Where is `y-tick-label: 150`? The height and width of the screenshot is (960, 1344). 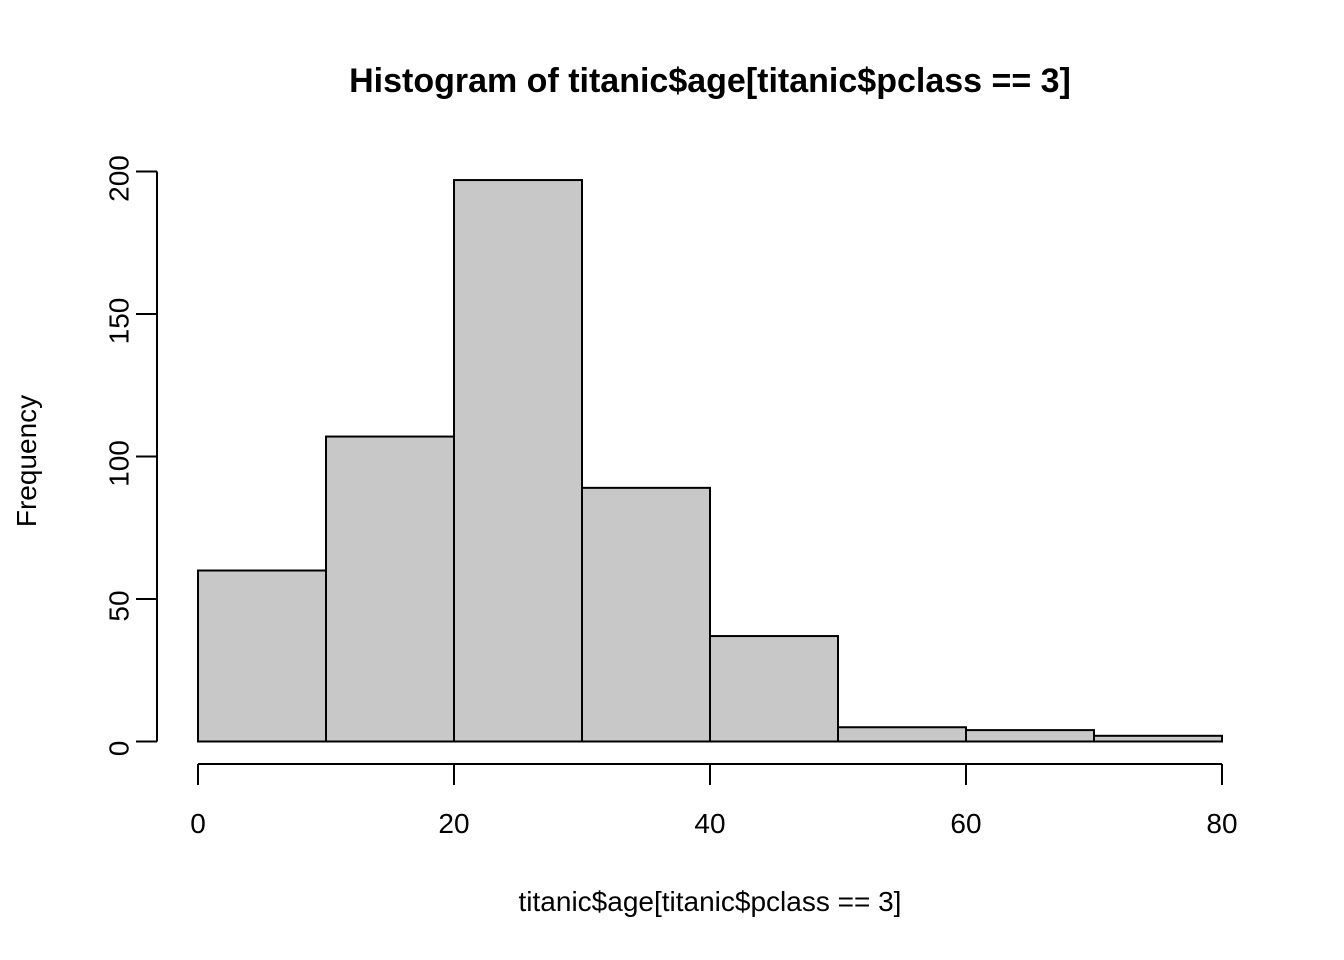
y-tick-label: 150 is located at coordinates (119, 321).